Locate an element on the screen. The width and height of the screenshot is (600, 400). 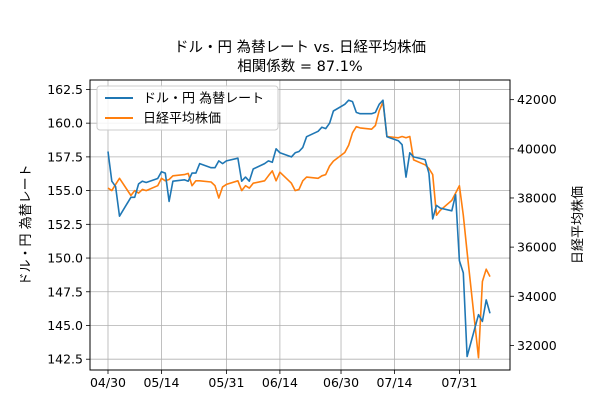
legend-box is located at coordinates (187, 108).